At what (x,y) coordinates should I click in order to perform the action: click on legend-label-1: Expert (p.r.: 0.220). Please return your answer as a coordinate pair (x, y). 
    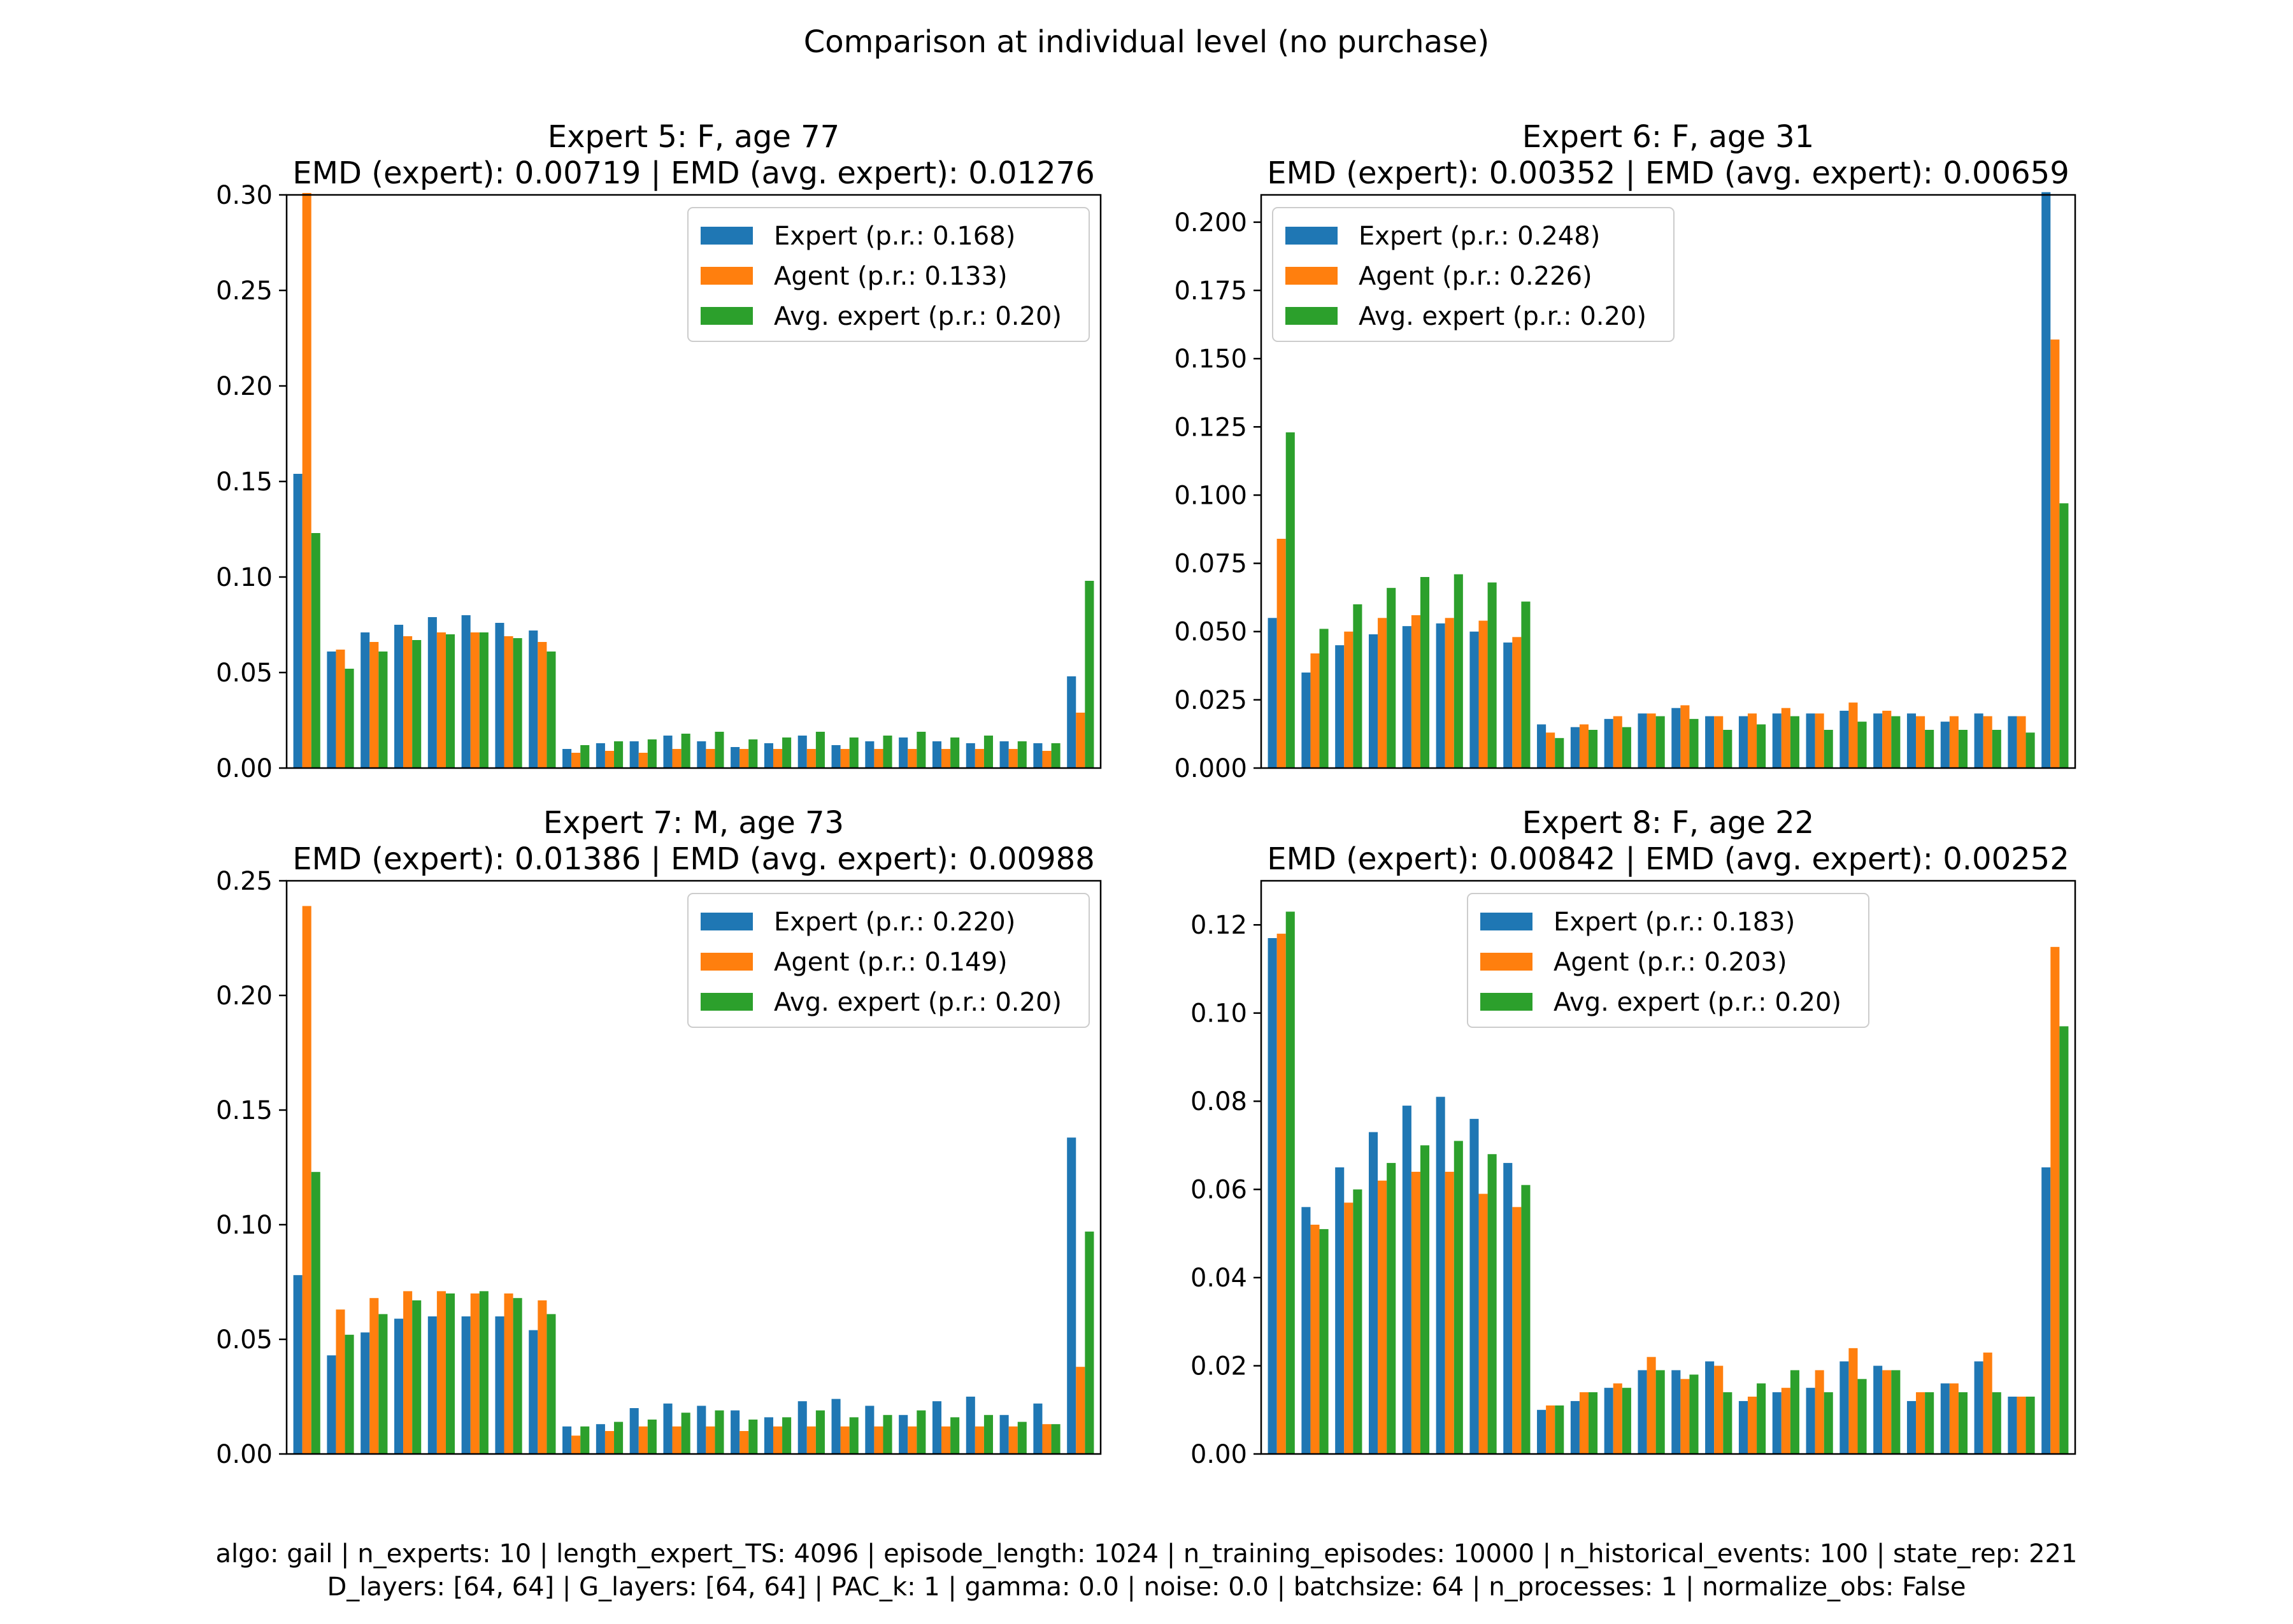
    Looking at the image, I should click on (894, 922).